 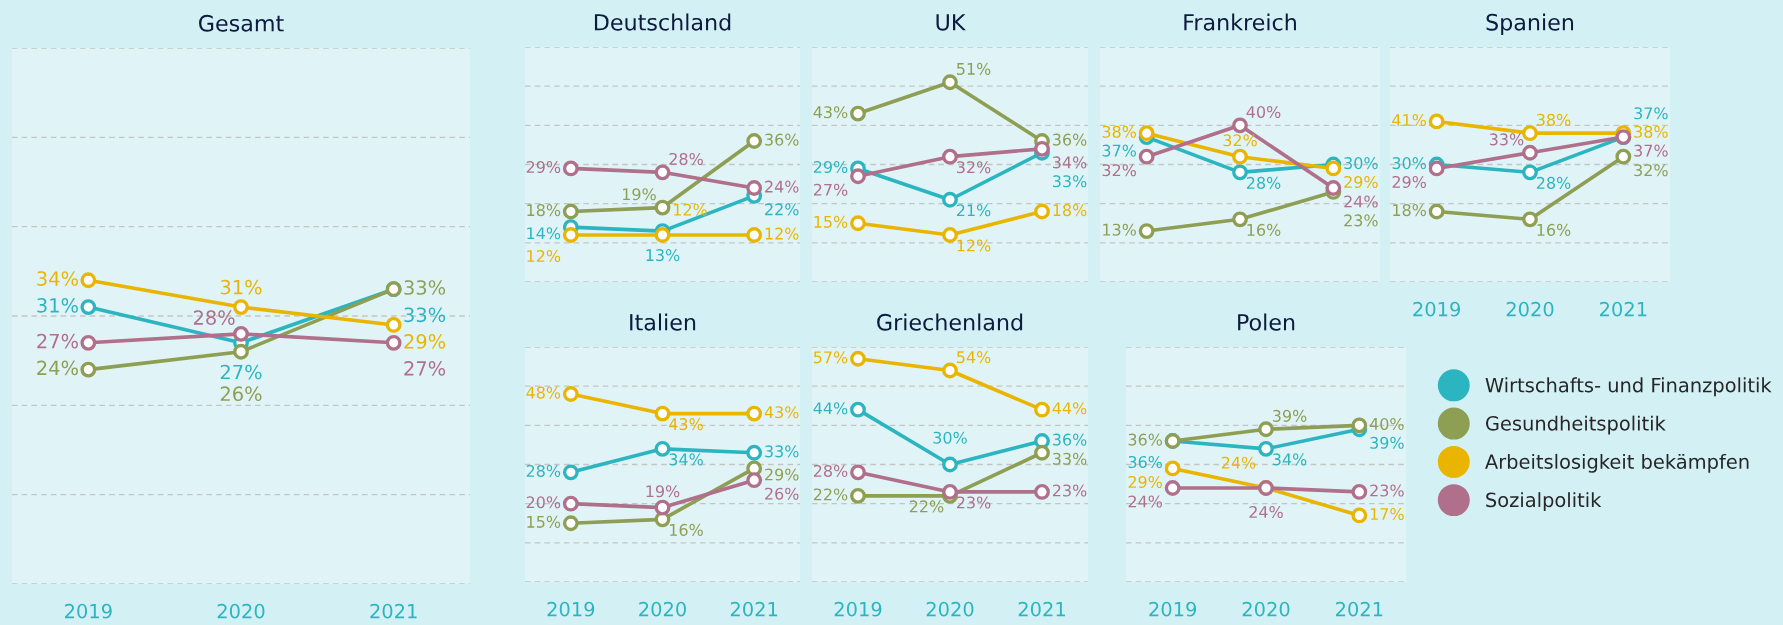 What do you see at coordinates (1263, 112) in the screenshot?
I see `data-label: 40%` at bounding box center [1263, 112].